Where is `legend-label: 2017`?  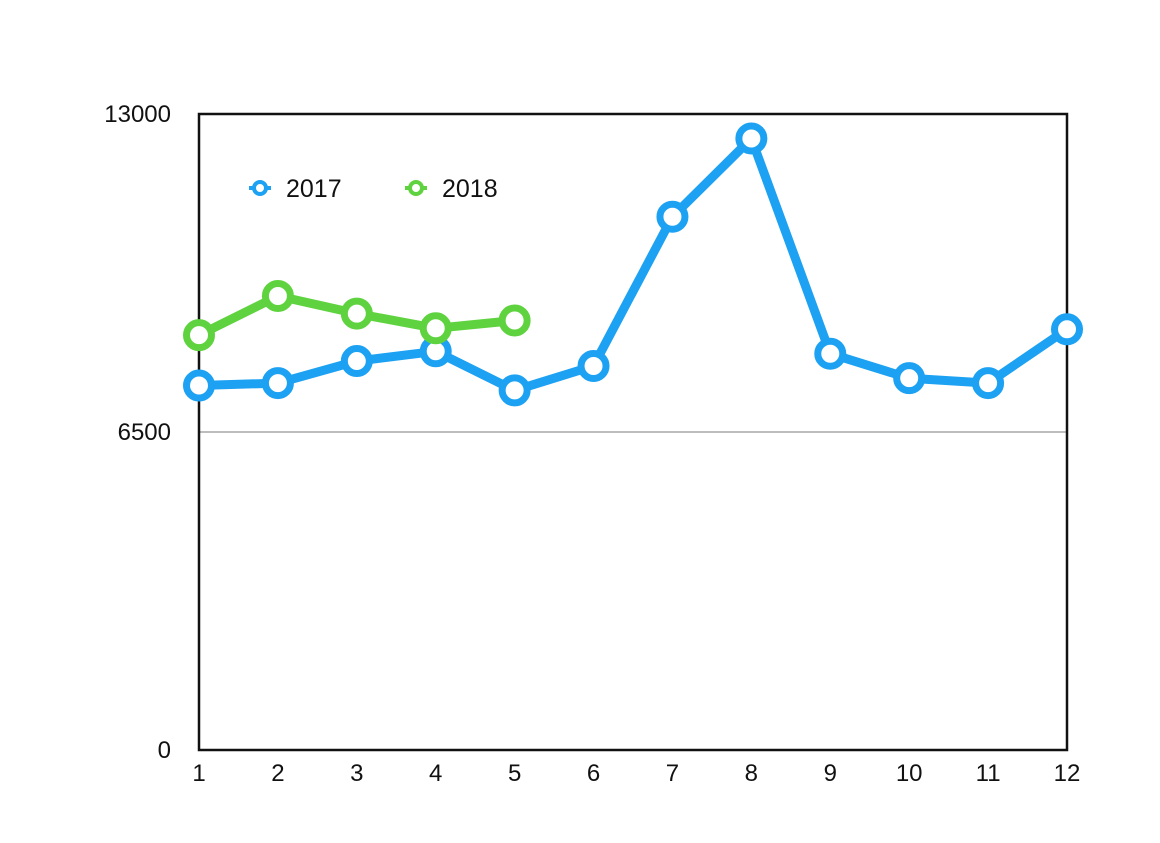 legend-label: 2017 is located at coordinates (314, 189).